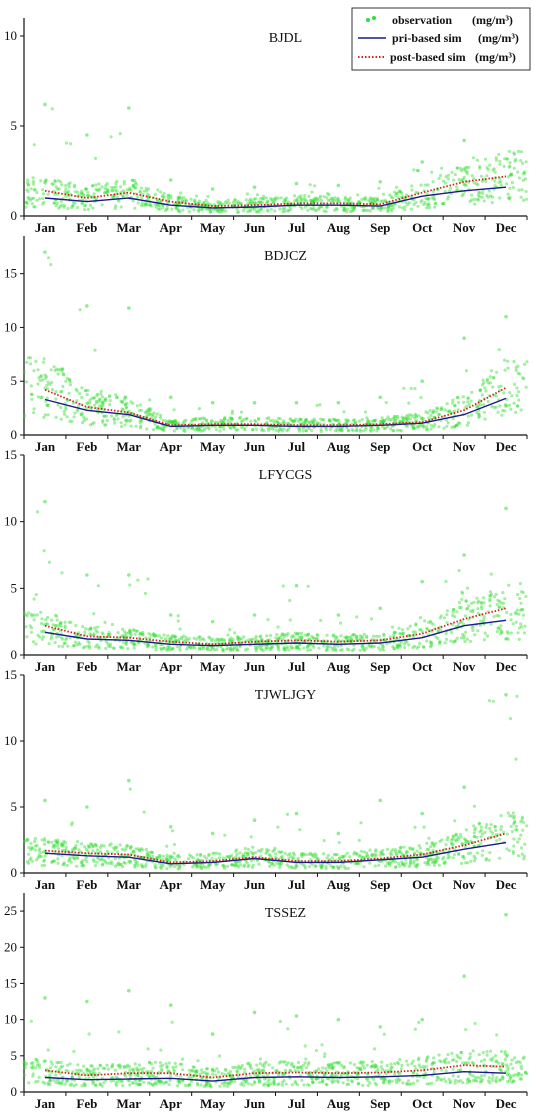 The width and height of the screenshot is (535, 1119). Describe the element at coordinates (422, 381) in the screenshot. I see `observation-peak-point` at that location.